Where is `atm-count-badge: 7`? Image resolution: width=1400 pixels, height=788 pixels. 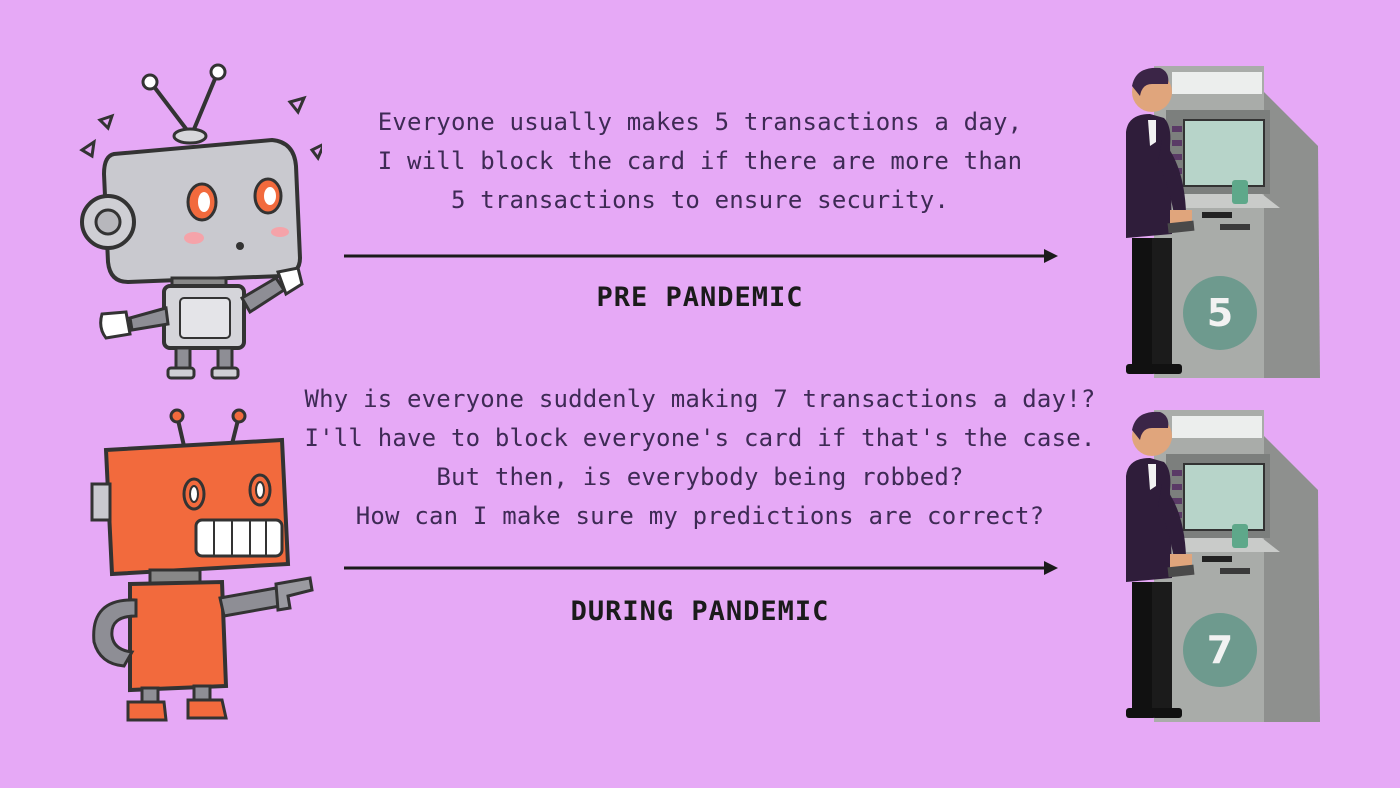
atm-count-badge: 7 is located at coordinates (1220, 650).